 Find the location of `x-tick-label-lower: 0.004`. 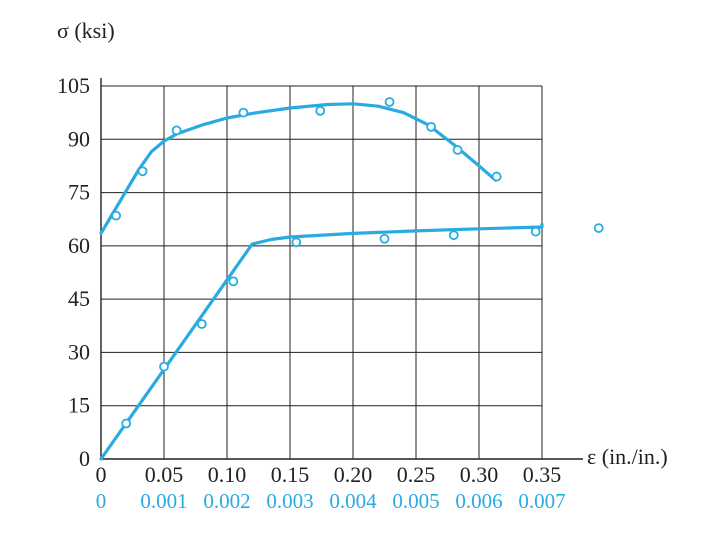

x-tick-label-lower: 0.004 is located at coordinates (353, 501).